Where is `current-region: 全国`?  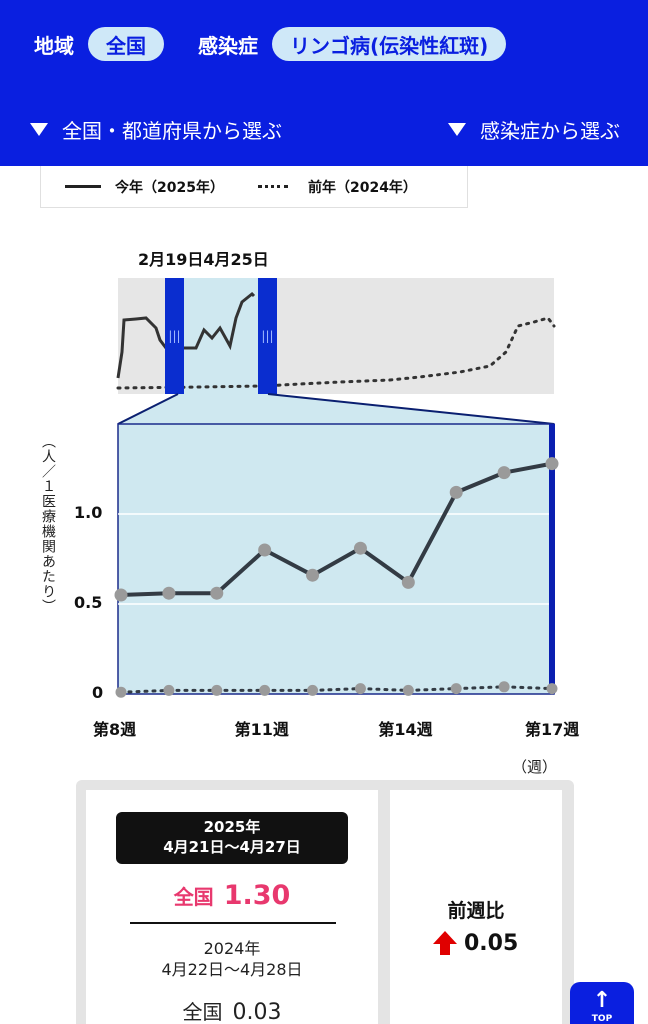 current-region: 全国 is located at coordinates (193, 897).